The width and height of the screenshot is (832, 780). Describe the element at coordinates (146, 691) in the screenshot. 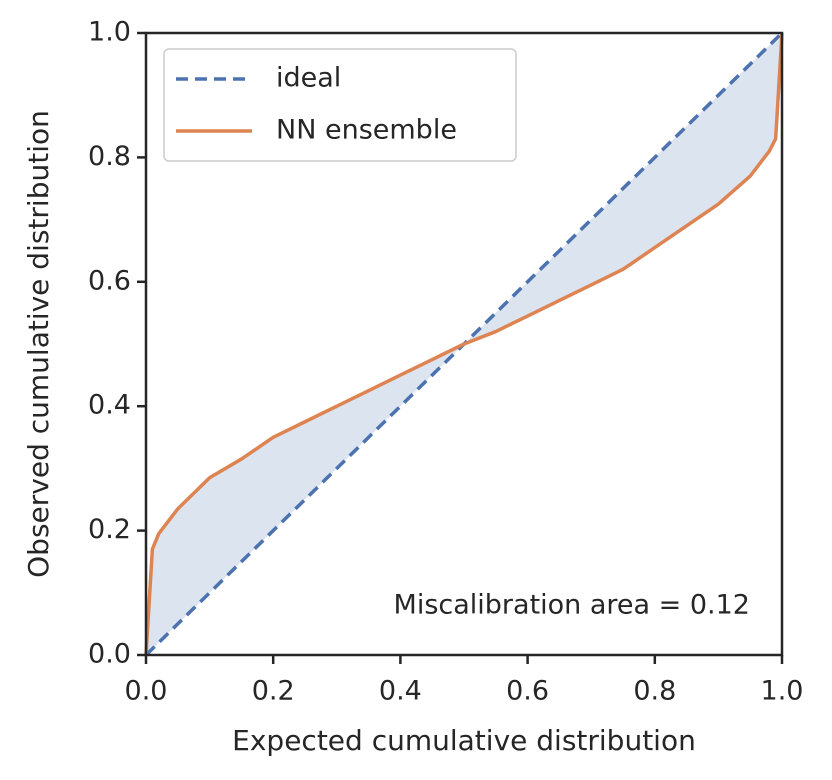

I see `x-tick-label: 0.0` at that location.